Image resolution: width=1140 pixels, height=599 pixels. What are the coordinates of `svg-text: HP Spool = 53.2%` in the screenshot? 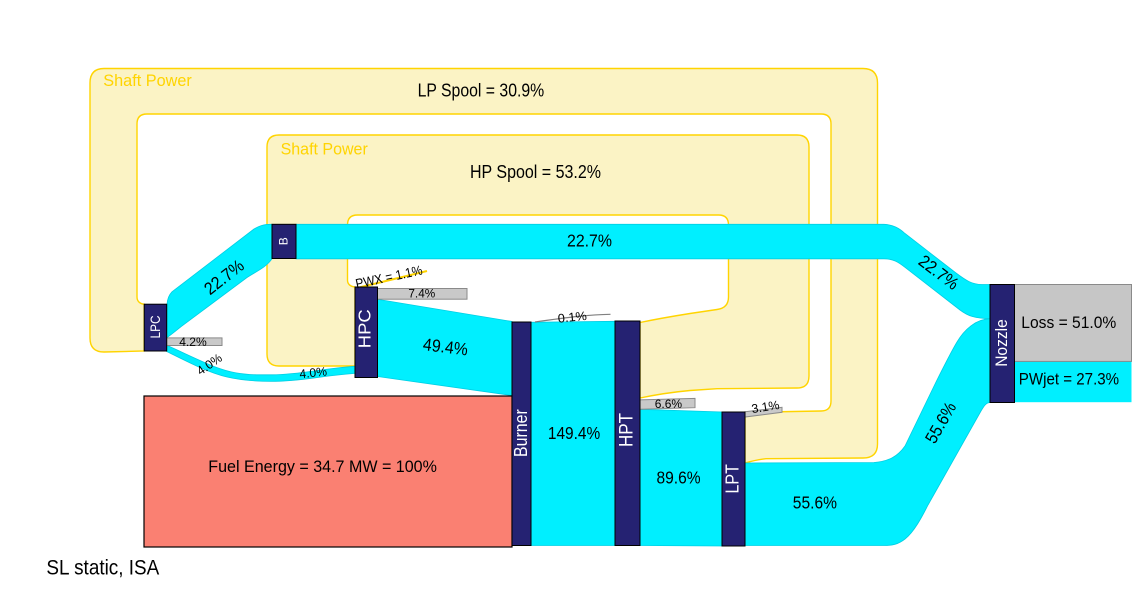 It's located at (535, 172).